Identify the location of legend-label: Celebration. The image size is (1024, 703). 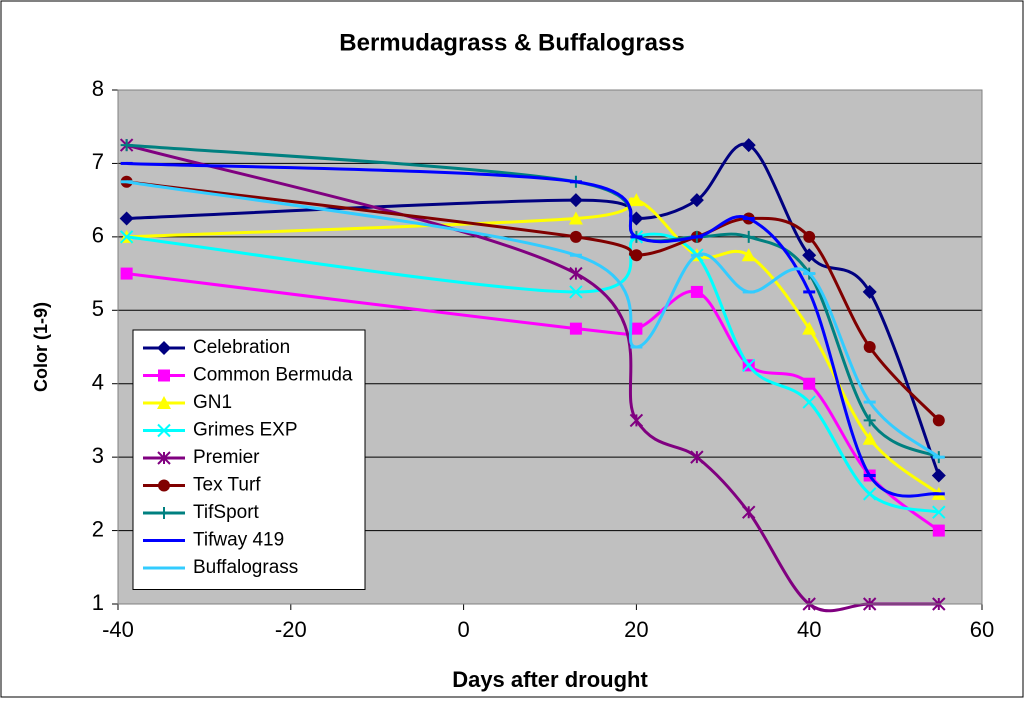
(241, 347).